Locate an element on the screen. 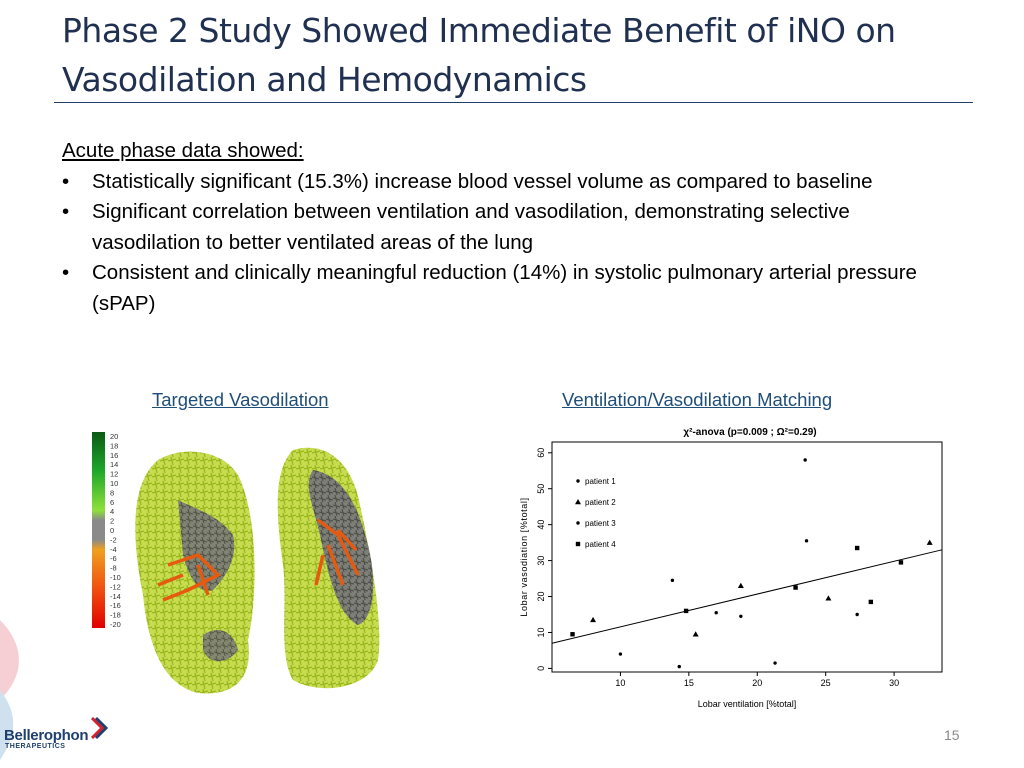 The image size is (1024, 768). x-tick-label: 30 is located at coordinates (894, 683).